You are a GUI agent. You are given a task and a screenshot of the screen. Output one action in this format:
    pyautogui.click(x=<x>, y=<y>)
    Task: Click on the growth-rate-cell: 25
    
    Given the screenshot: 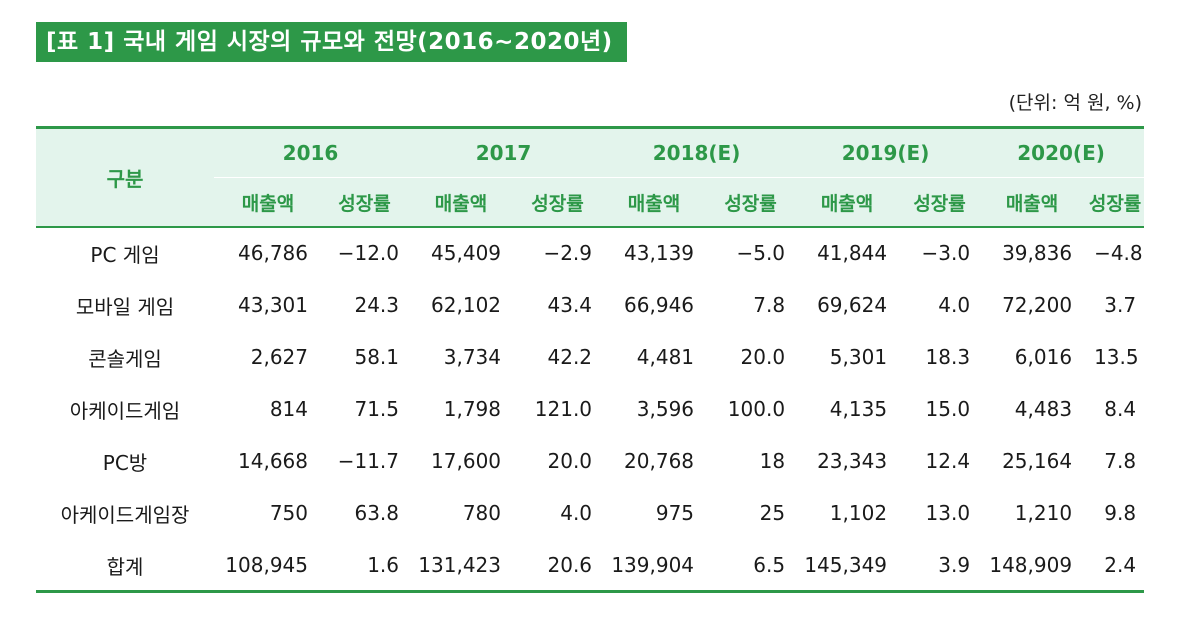 What is the action you would take?
    pyautogui.click(x=751, y=513)
    